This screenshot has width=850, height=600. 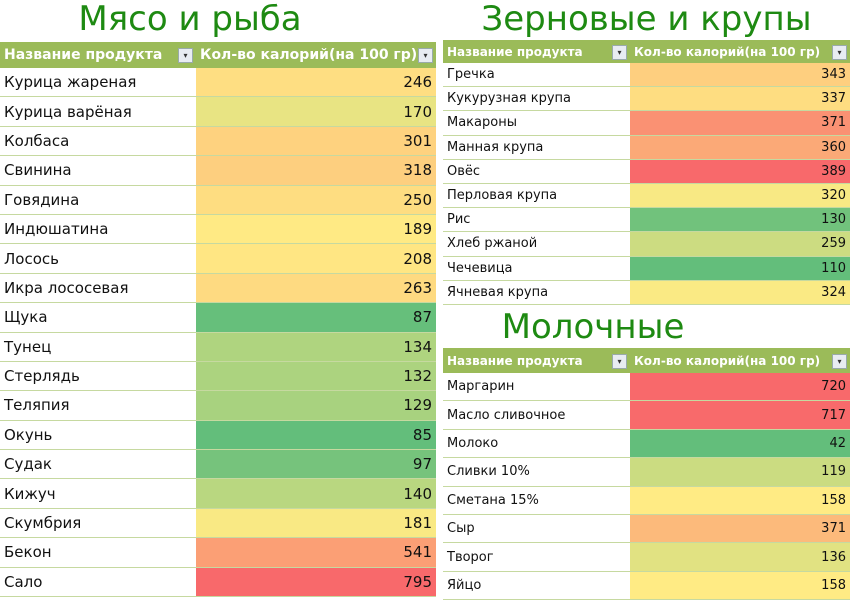 I want to click on product-name: Яйцо, so click(x=536, y=585).